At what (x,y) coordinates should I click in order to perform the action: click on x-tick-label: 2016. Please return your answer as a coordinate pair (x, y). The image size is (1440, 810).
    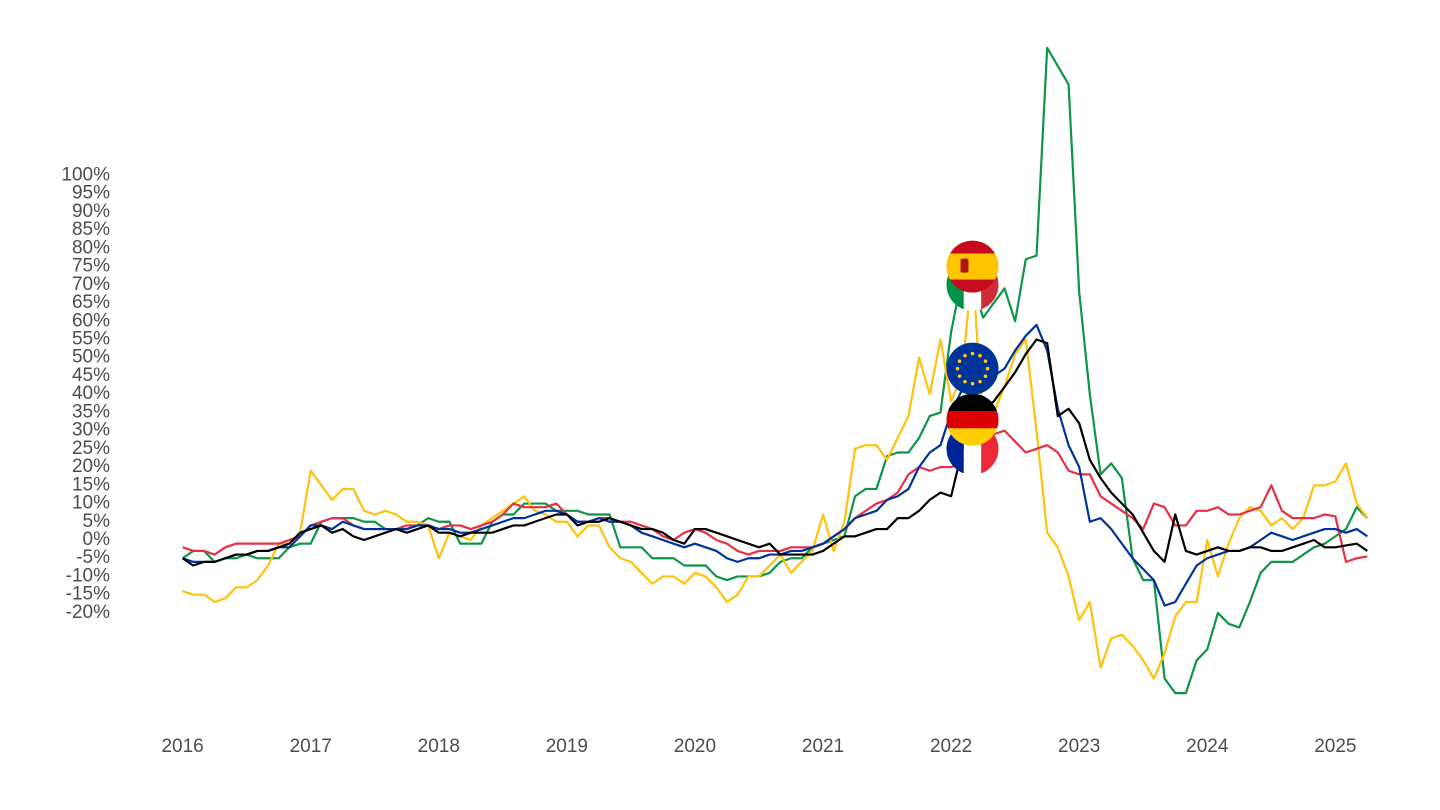
    Looking at the image, I should click on (182, 746).